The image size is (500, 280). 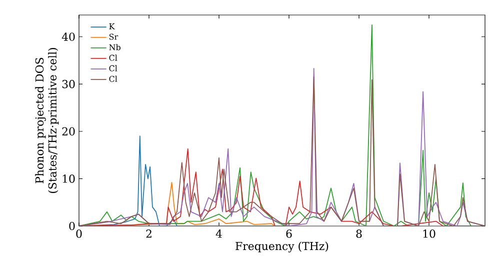 I want to click on y-tick-label: 0, so click(x=72, y=226).